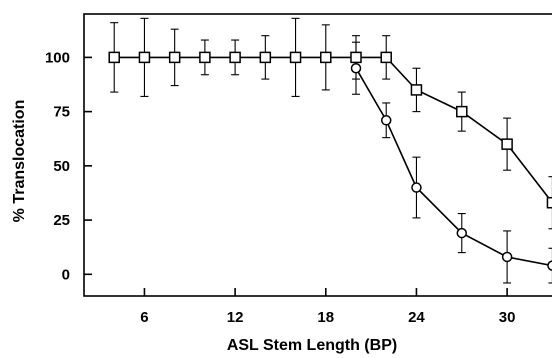 This screenshot has width=552, height=358. What do you see at coordinates (507, 317) in the screenshot?
I see `x-tick-label: 30` at bounding box center [507, 317].